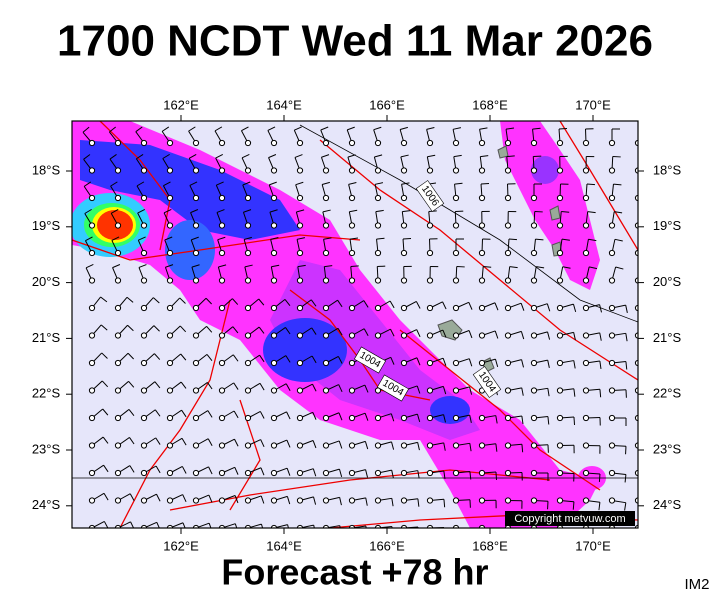 The width and height of the screenshot is (711, 600). I want to click on lat-label: 20°S, so click(46, 281).